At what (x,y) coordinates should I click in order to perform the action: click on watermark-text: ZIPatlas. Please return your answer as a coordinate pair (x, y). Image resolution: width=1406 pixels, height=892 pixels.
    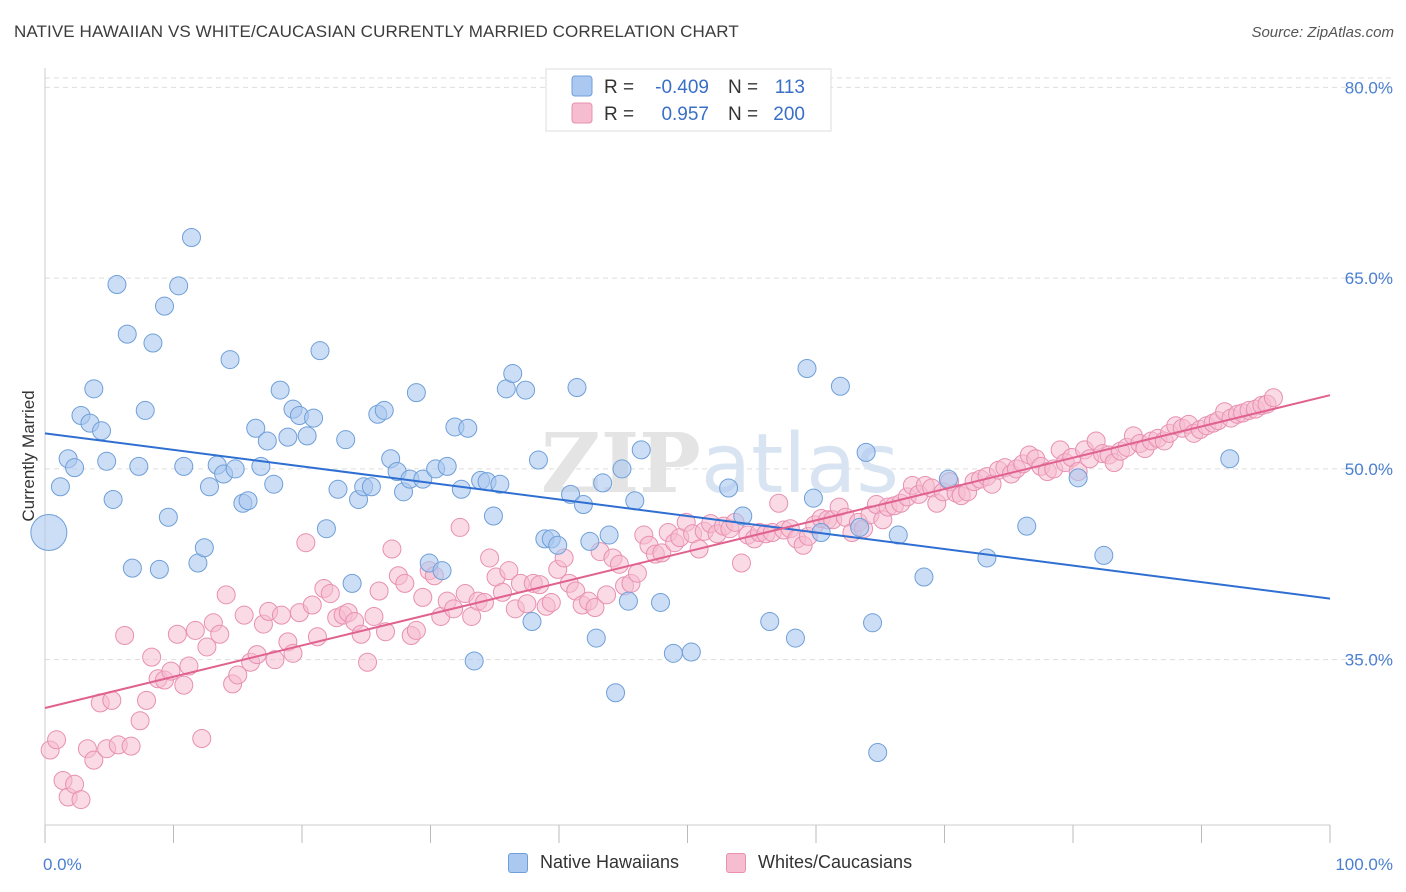
    Looking at the image, I should click on (720, 464).